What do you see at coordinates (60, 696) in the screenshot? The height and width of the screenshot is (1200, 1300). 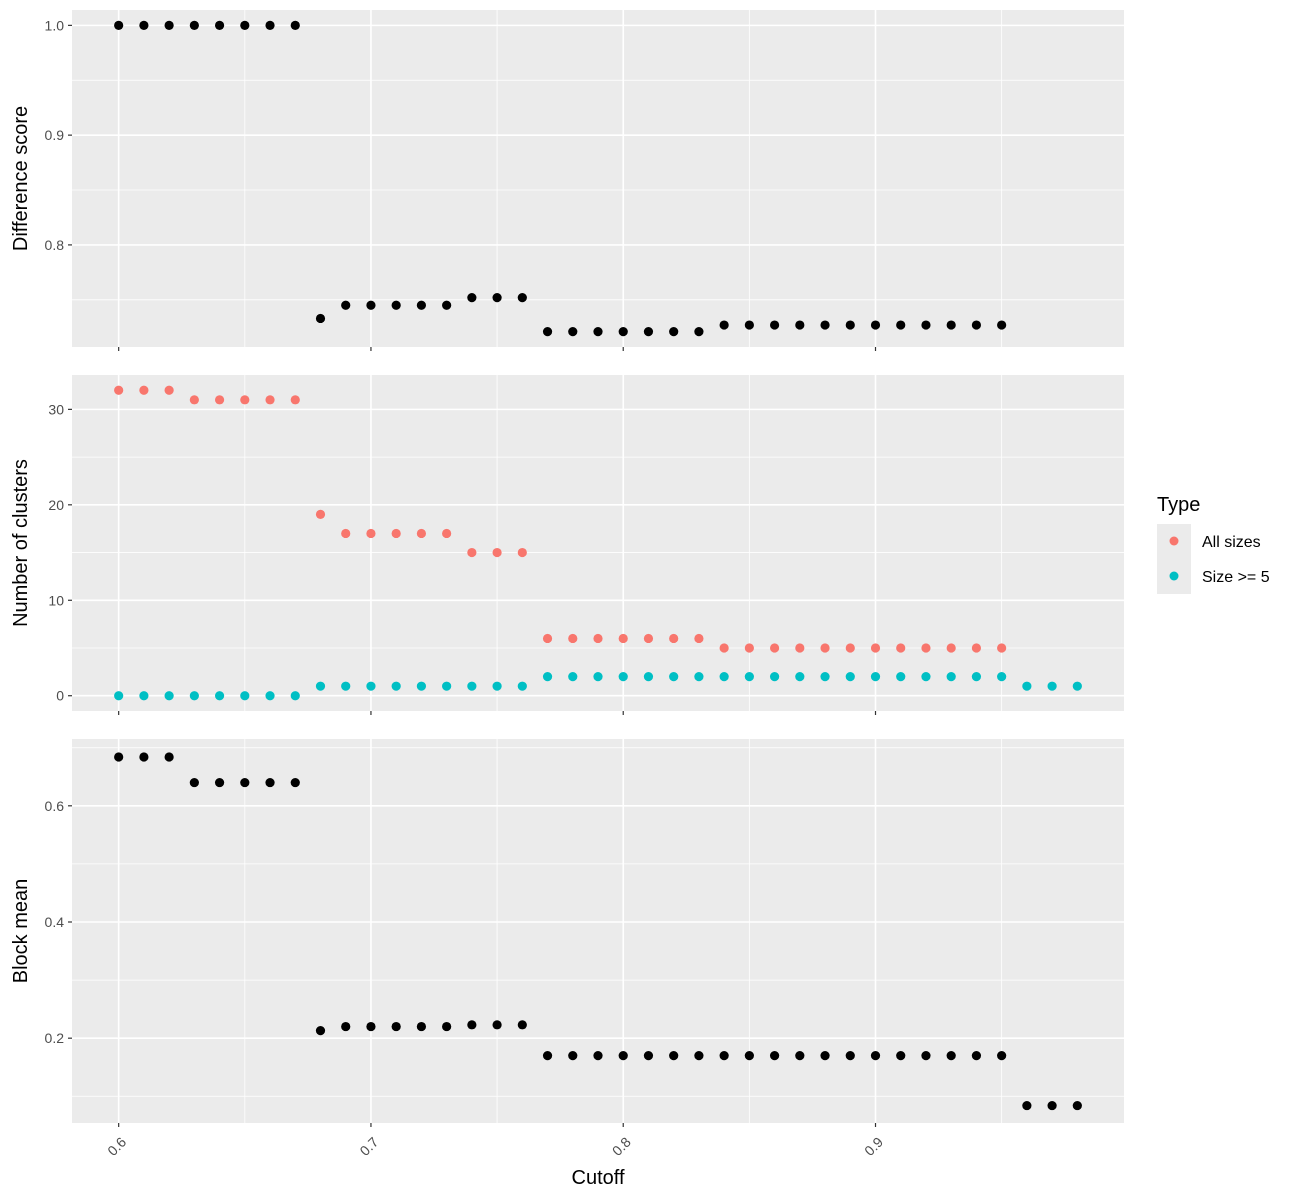 I see `y-tick-label: 0` at bounding box center [60, 696].